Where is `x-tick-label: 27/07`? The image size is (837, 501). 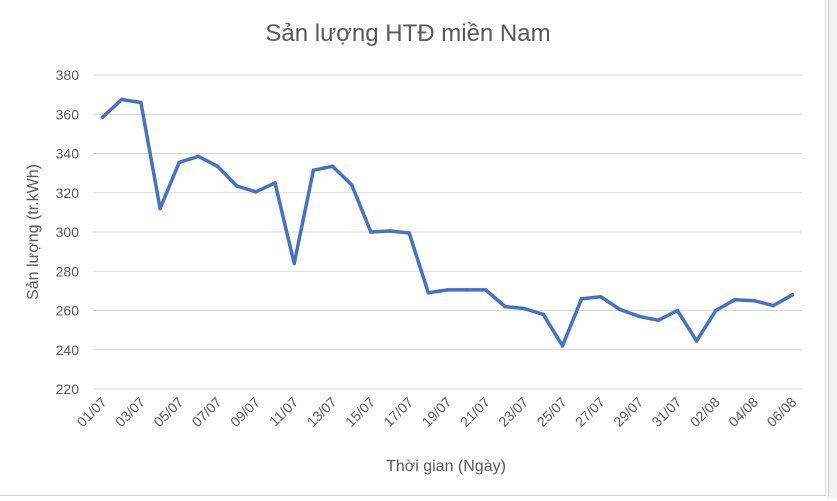 x-tick-label: 27/07 is located at coordinates (590, 412).